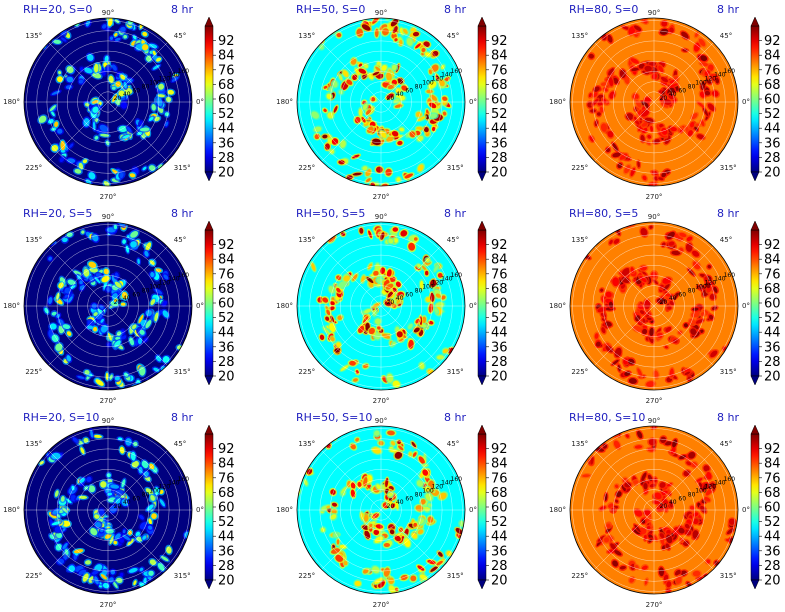 Image resolution: width=785 pixels, height=612 pixels. I want to click on angle-tick-label: 90°, so click(381, 13).